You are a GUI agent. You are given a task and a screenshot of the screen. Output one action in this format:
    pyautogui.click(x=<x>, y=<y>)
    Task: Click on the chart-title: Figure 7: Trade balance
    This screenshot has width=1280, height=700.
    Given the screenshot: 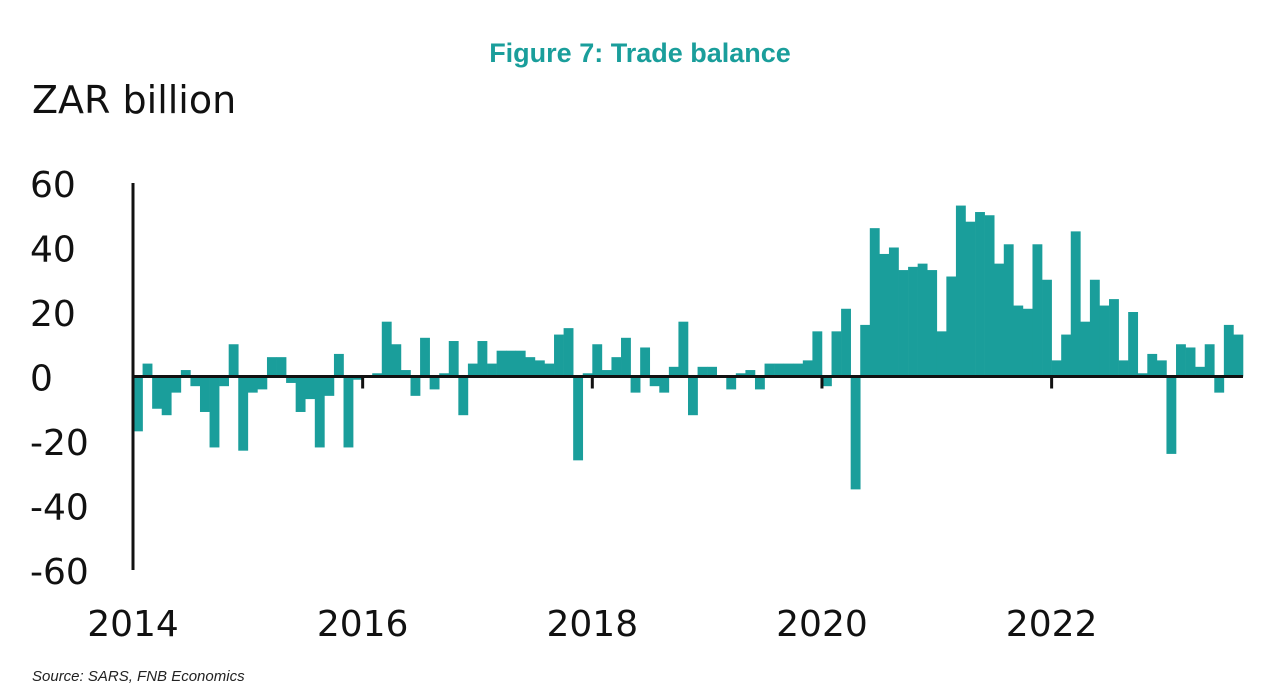 What is the action you would take?
    pyautogui.click(x=640, y=53)
    